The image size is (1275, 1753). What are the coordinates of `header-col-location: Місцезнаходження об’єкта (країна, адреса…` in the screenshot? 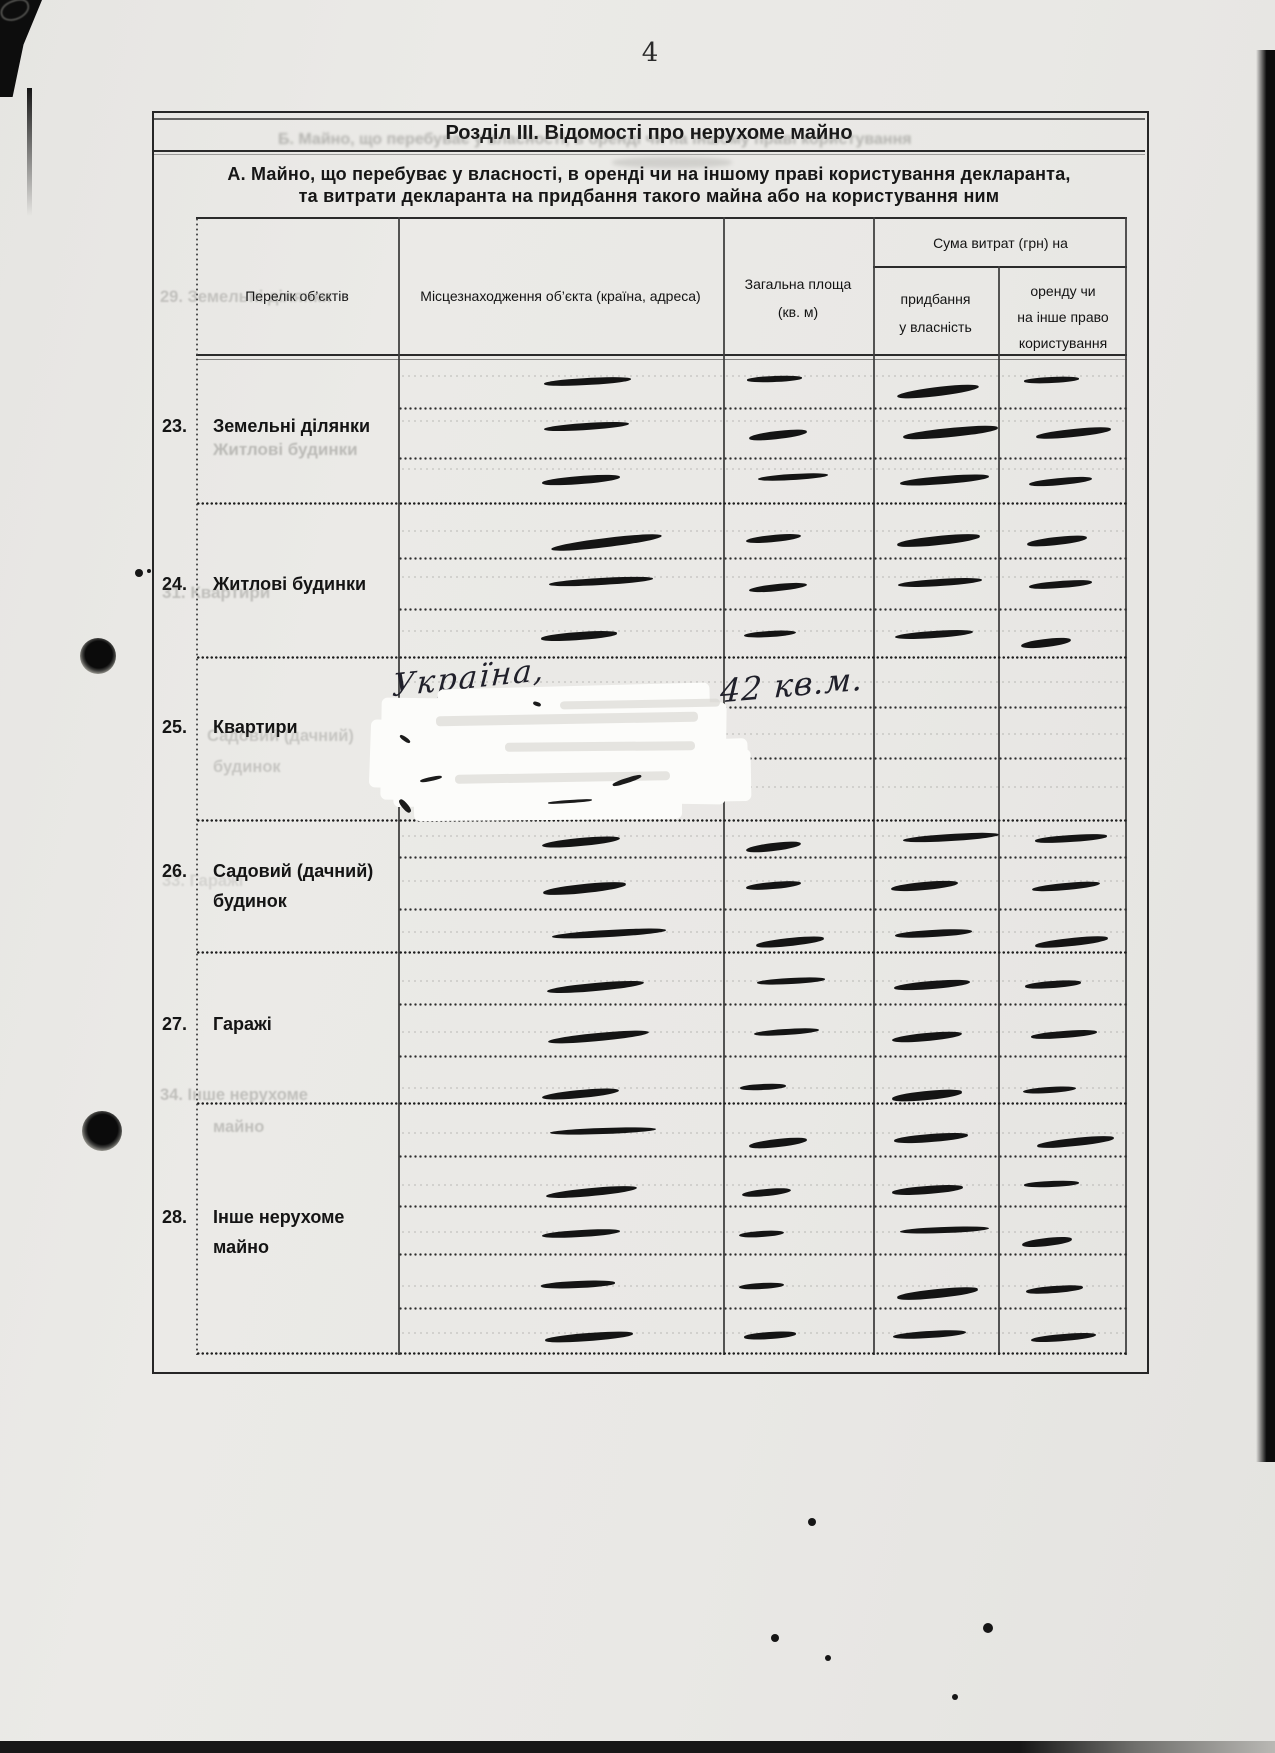 It's located at (560, 296).